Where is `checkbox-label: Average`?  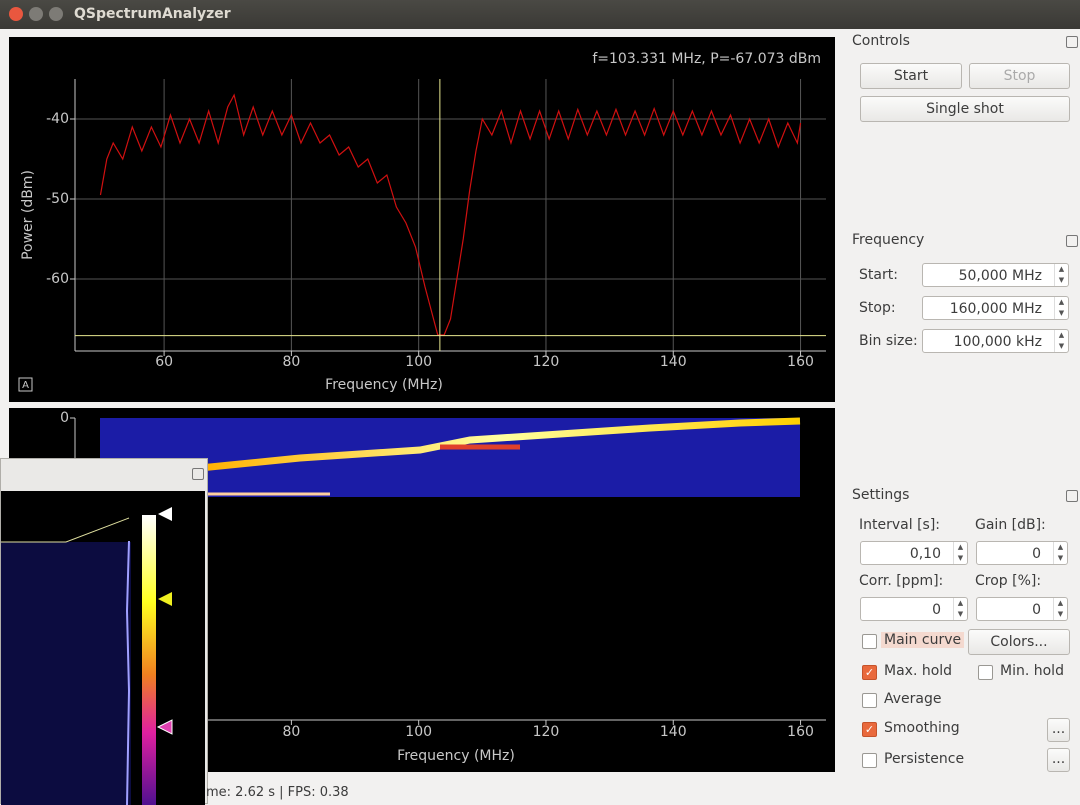 checkbox-label: Average is located at coordinates (913, 699).